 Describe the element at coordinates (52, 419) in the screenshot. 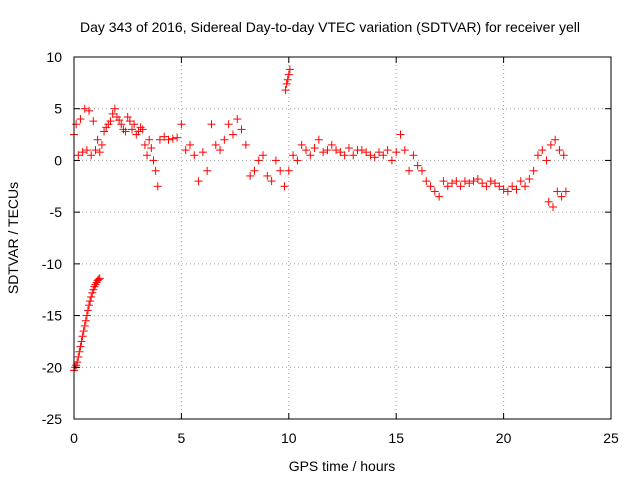

I see `y-tick-label: -25` at that location.